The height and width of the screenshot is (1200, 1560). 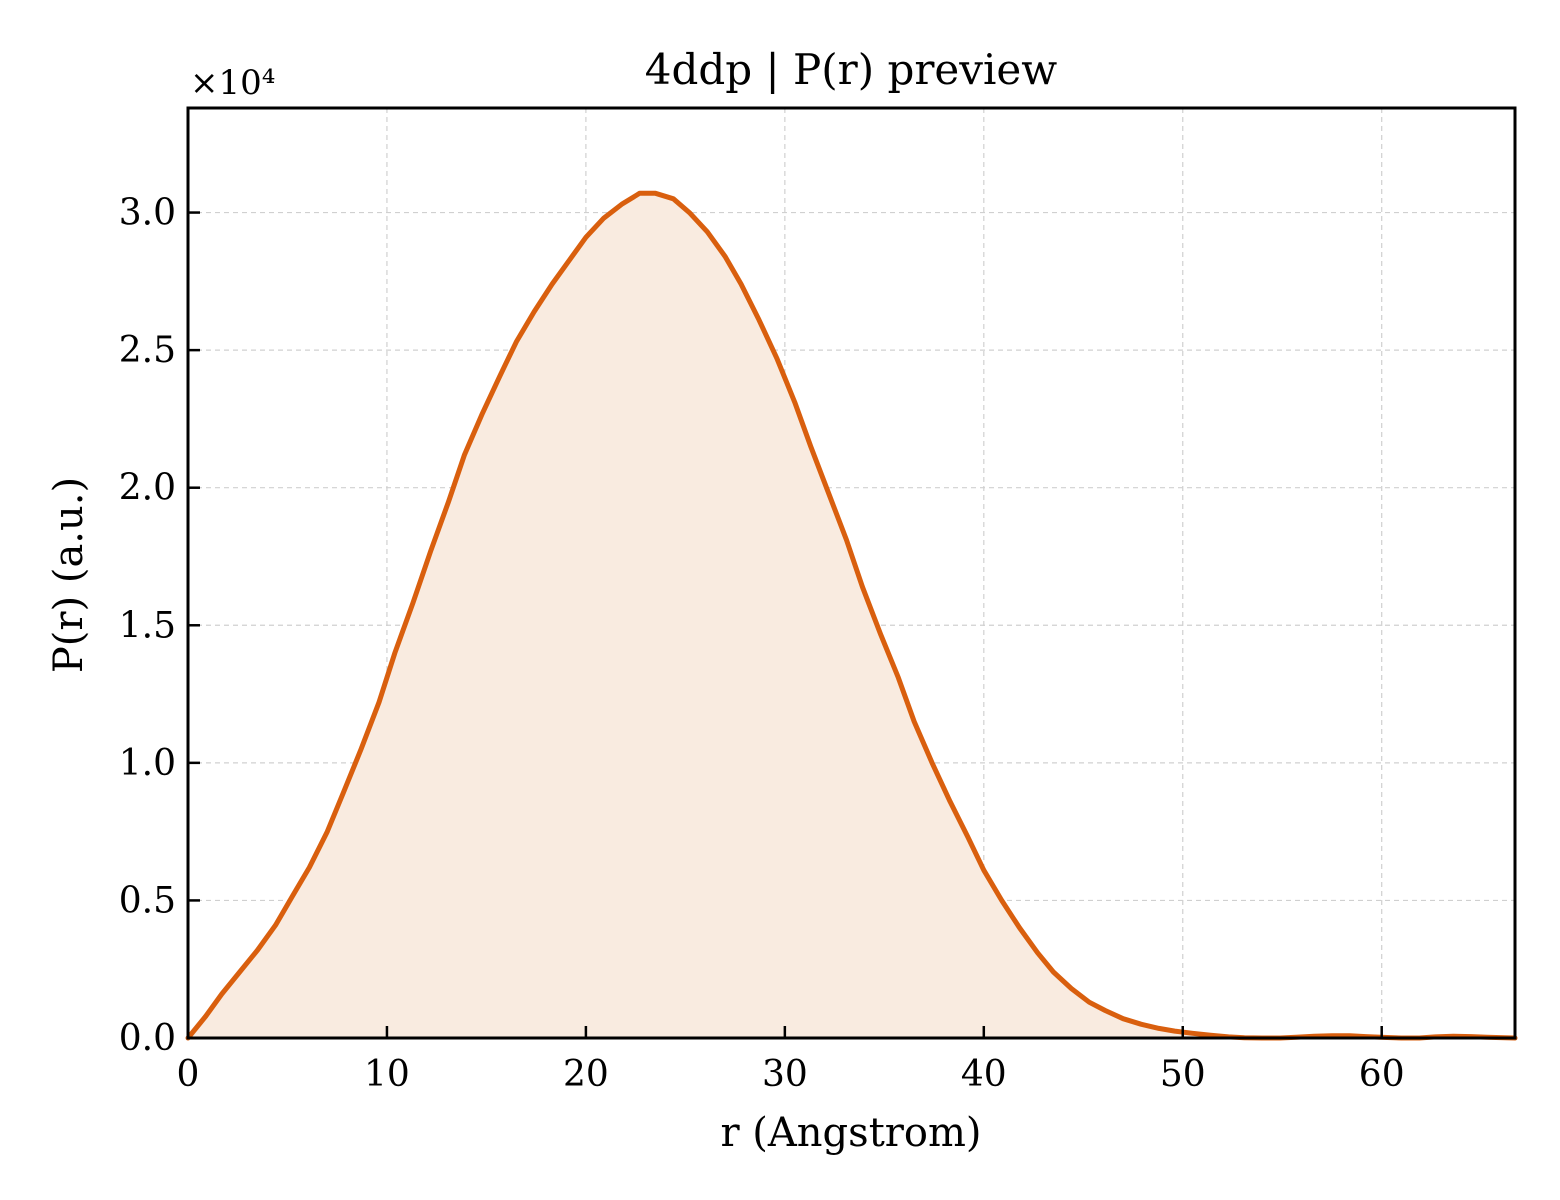 I want to click on y-tick-label: 0.0, so click(x=147, y=1038).